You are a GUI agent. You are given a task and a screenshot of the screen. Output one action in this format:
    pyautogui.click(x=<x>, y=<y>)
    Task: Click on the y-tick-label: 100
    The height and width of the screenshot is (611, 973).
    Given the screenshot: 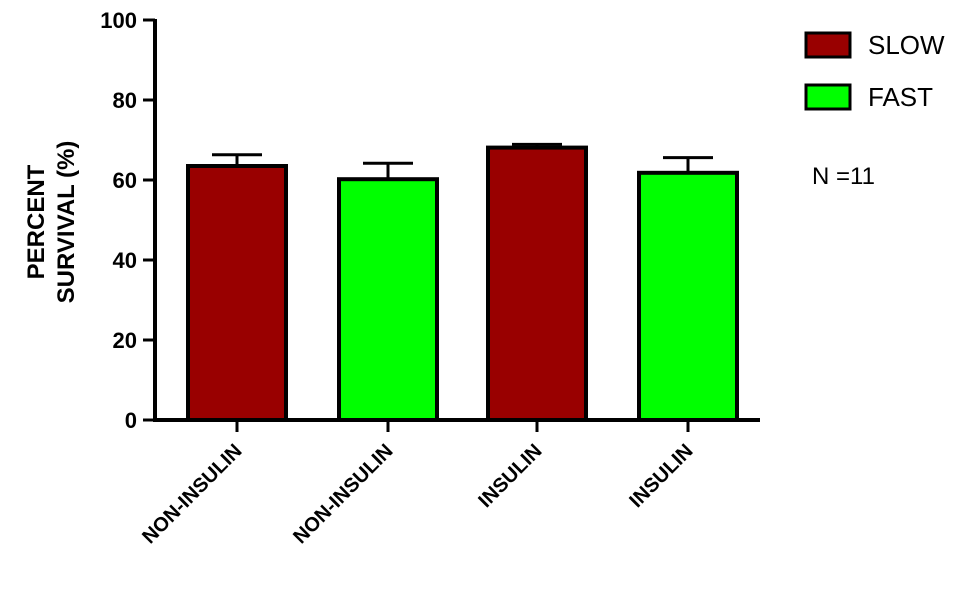 What is the action you would take?
    pyautogui.click(x=118, y=20)
    